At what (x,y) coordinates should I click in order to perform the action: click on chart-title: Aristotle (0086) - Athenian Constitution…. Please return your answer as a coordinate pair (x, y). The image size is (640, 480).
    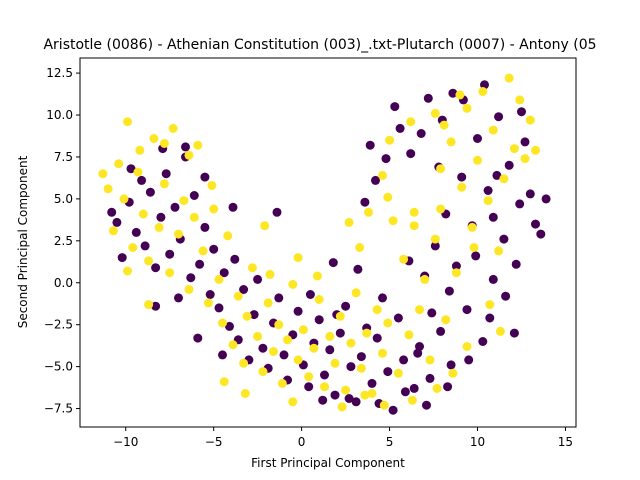
    Looking at the image, I should click on (319, 45).